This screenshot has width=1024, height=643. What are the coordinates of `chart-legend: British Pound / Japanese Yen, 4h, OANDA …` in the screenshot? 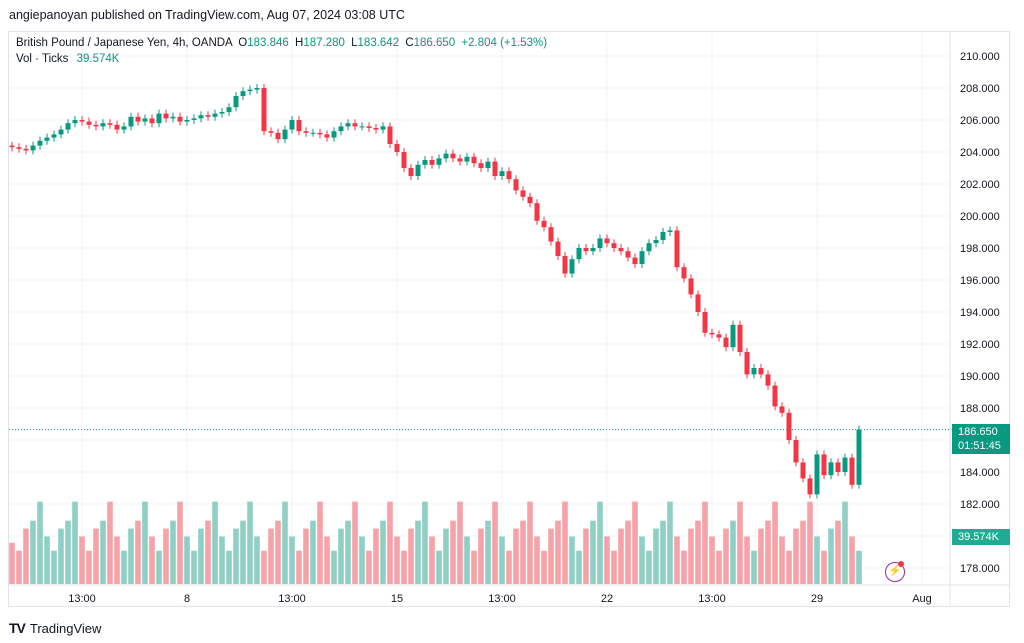 It's located at (281, 51).